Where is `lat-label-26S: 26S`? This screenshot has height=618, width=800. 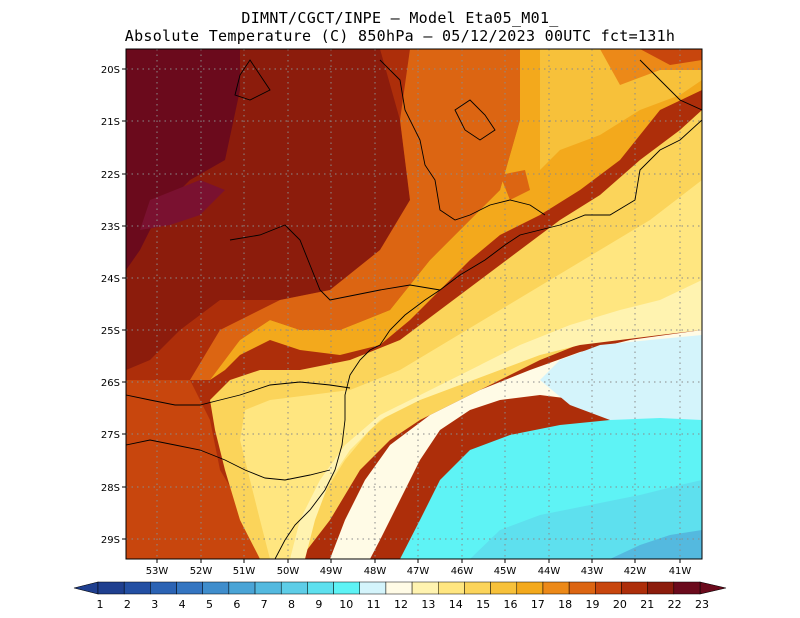
lat-label-26S: 26S is located at coordinates (110, 383).